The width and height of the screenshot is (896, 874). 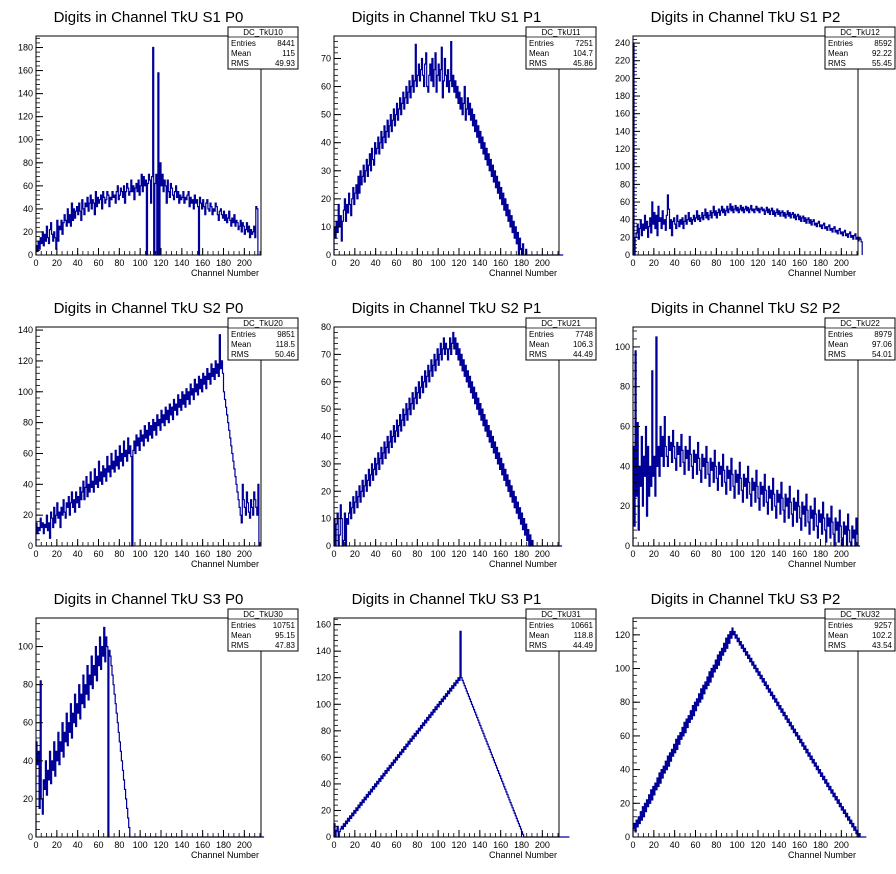 What do you see at coordinates (882, 63) in the screenshot?
I see `stats-box-value: 55.45` at bounding box center [882, 63].